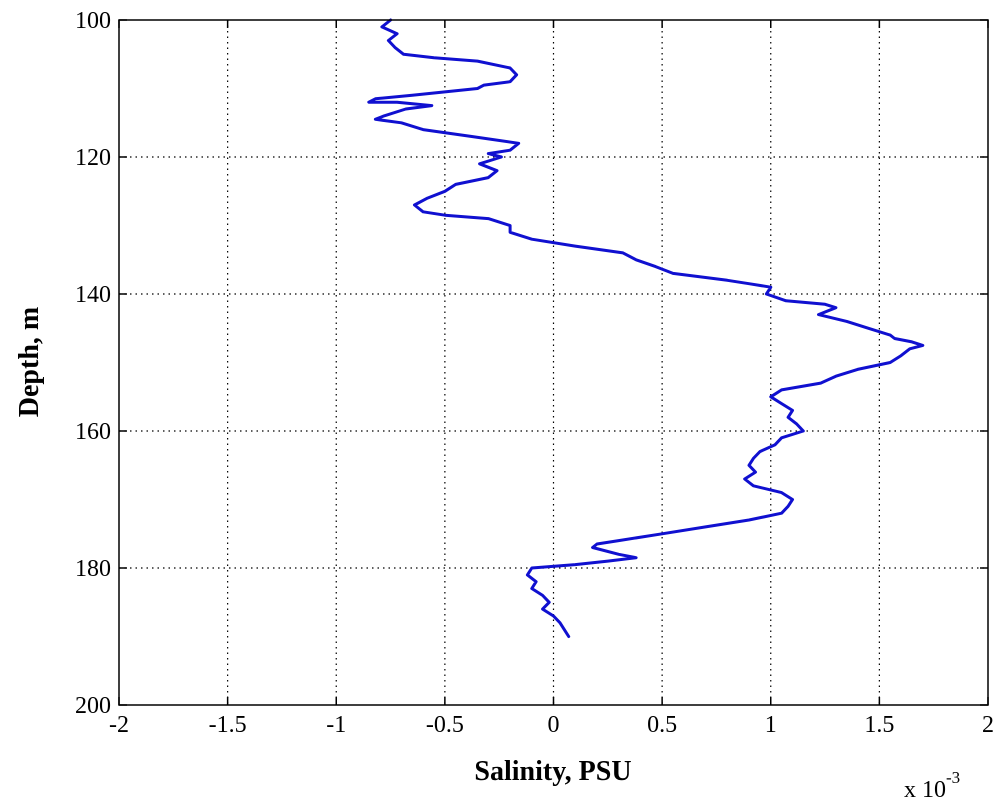 The width and height of the screenshot is (1002, 806). Describe the element at coordinates (879, 725) in the screenshot. I see `x-tick-label: 1.5` at that location.